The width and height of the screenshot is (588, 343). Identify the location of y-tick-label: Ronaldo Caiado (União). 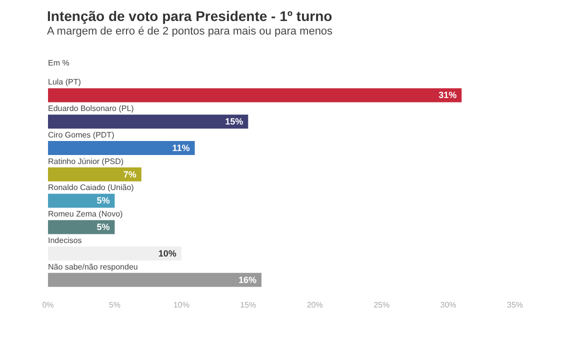
(91, 187).